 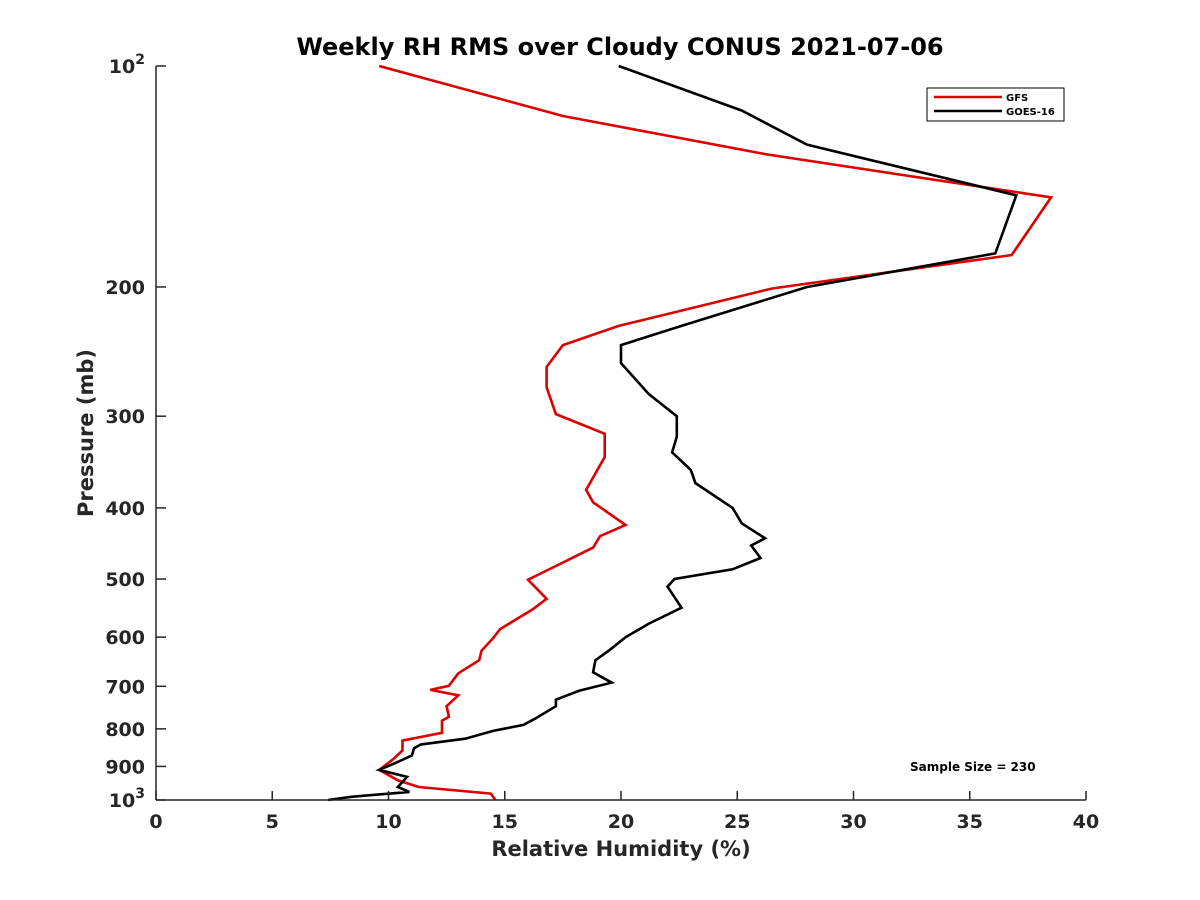 I want to click on x-axis-label: Relative Humidity (%), so click(x=620, y=849).